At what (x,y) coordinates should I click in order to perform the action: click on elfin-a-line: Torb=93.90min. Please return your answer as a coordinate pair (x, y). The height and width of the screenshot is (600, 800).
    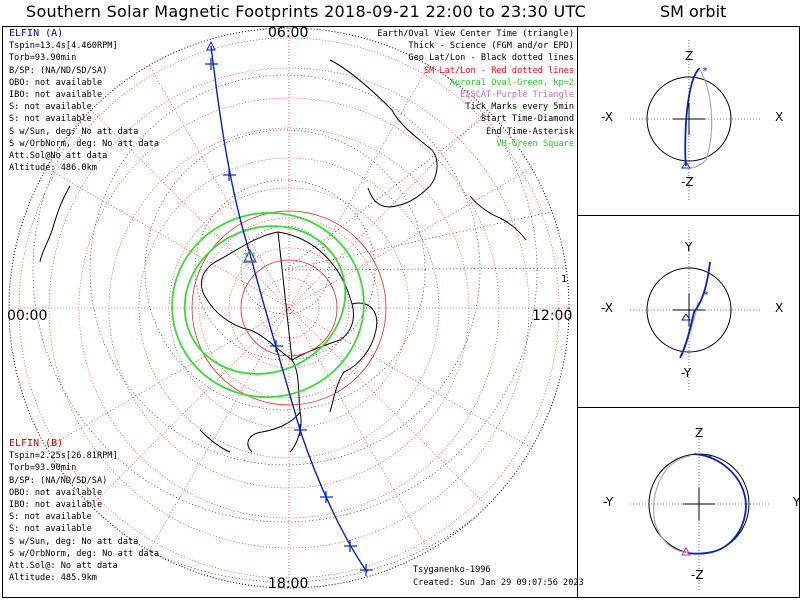
    Looking at the image, I should click on (43, 58).